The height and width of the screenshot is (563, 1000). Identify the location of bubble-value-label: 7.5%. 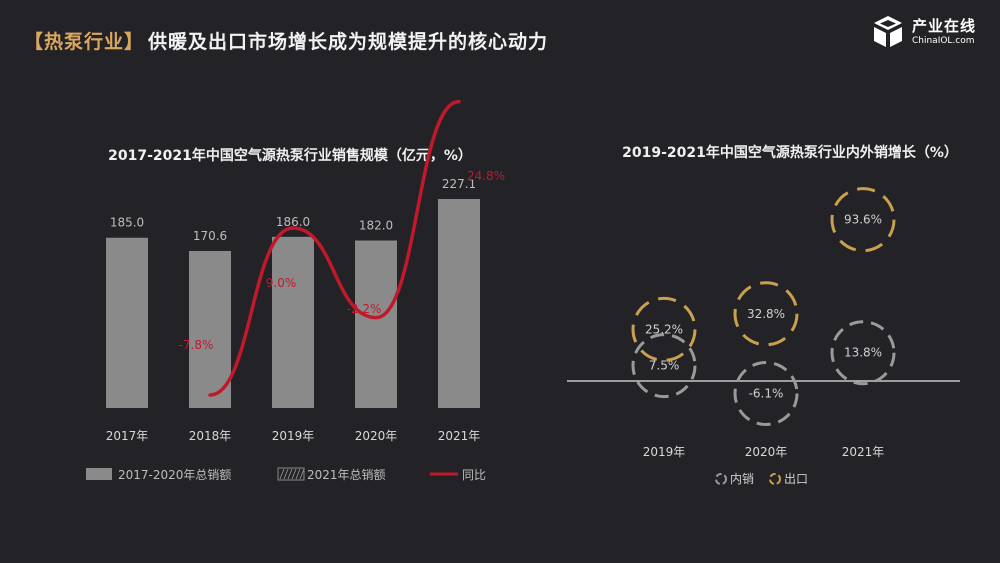
(664, 366).